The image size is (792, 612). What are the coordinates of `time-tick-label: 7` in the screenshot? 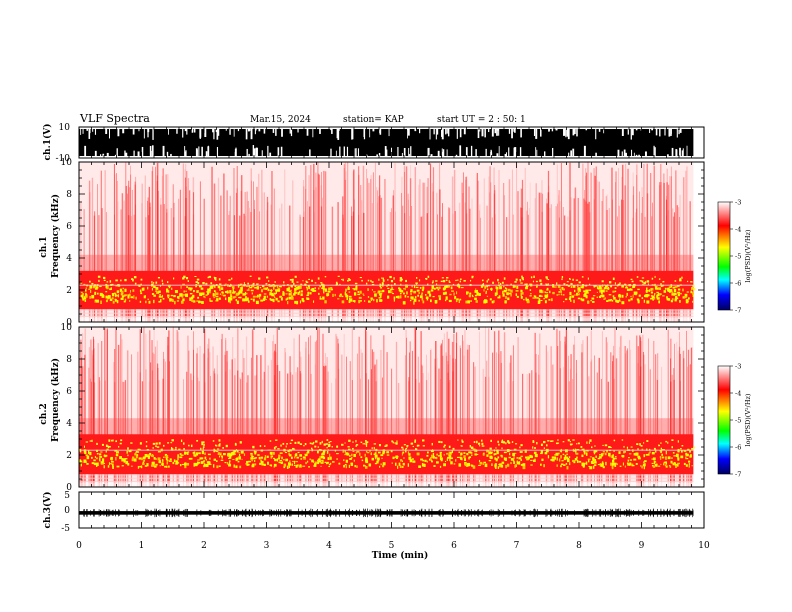 It's located at (517, 546).